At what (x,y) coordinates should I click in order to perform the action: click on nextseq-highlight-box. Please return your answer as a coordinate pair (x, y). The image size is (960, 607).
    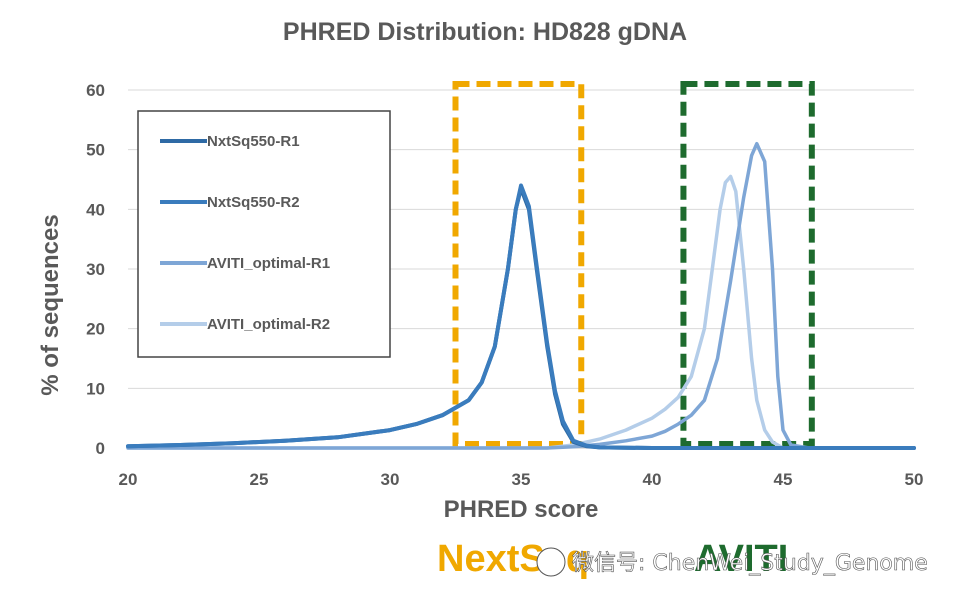
    Looking at the image, I should click on (518, 264).